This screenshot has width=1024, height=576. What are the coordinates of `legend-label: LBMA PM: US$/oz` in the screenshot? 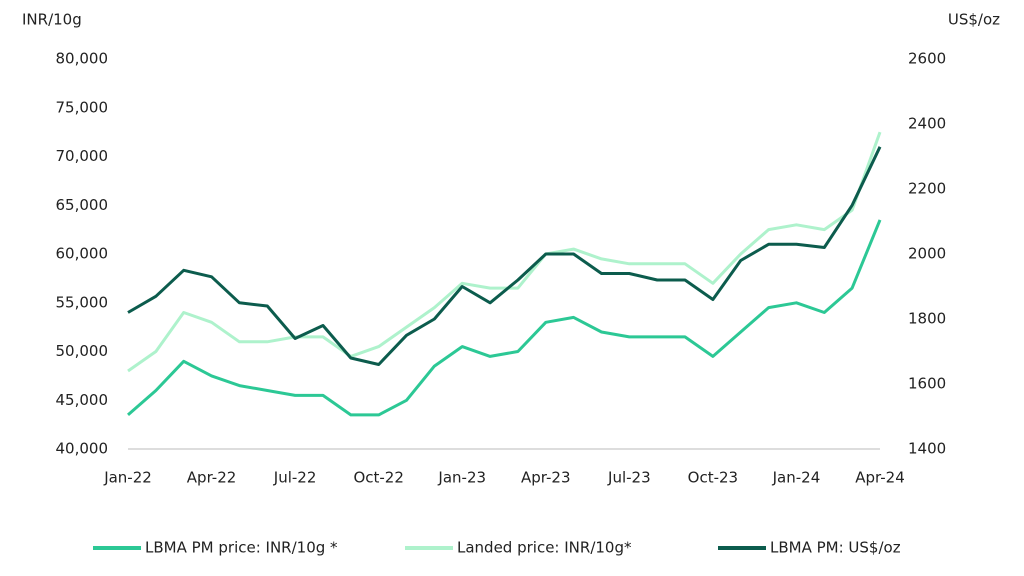 It's located at (835, 548).